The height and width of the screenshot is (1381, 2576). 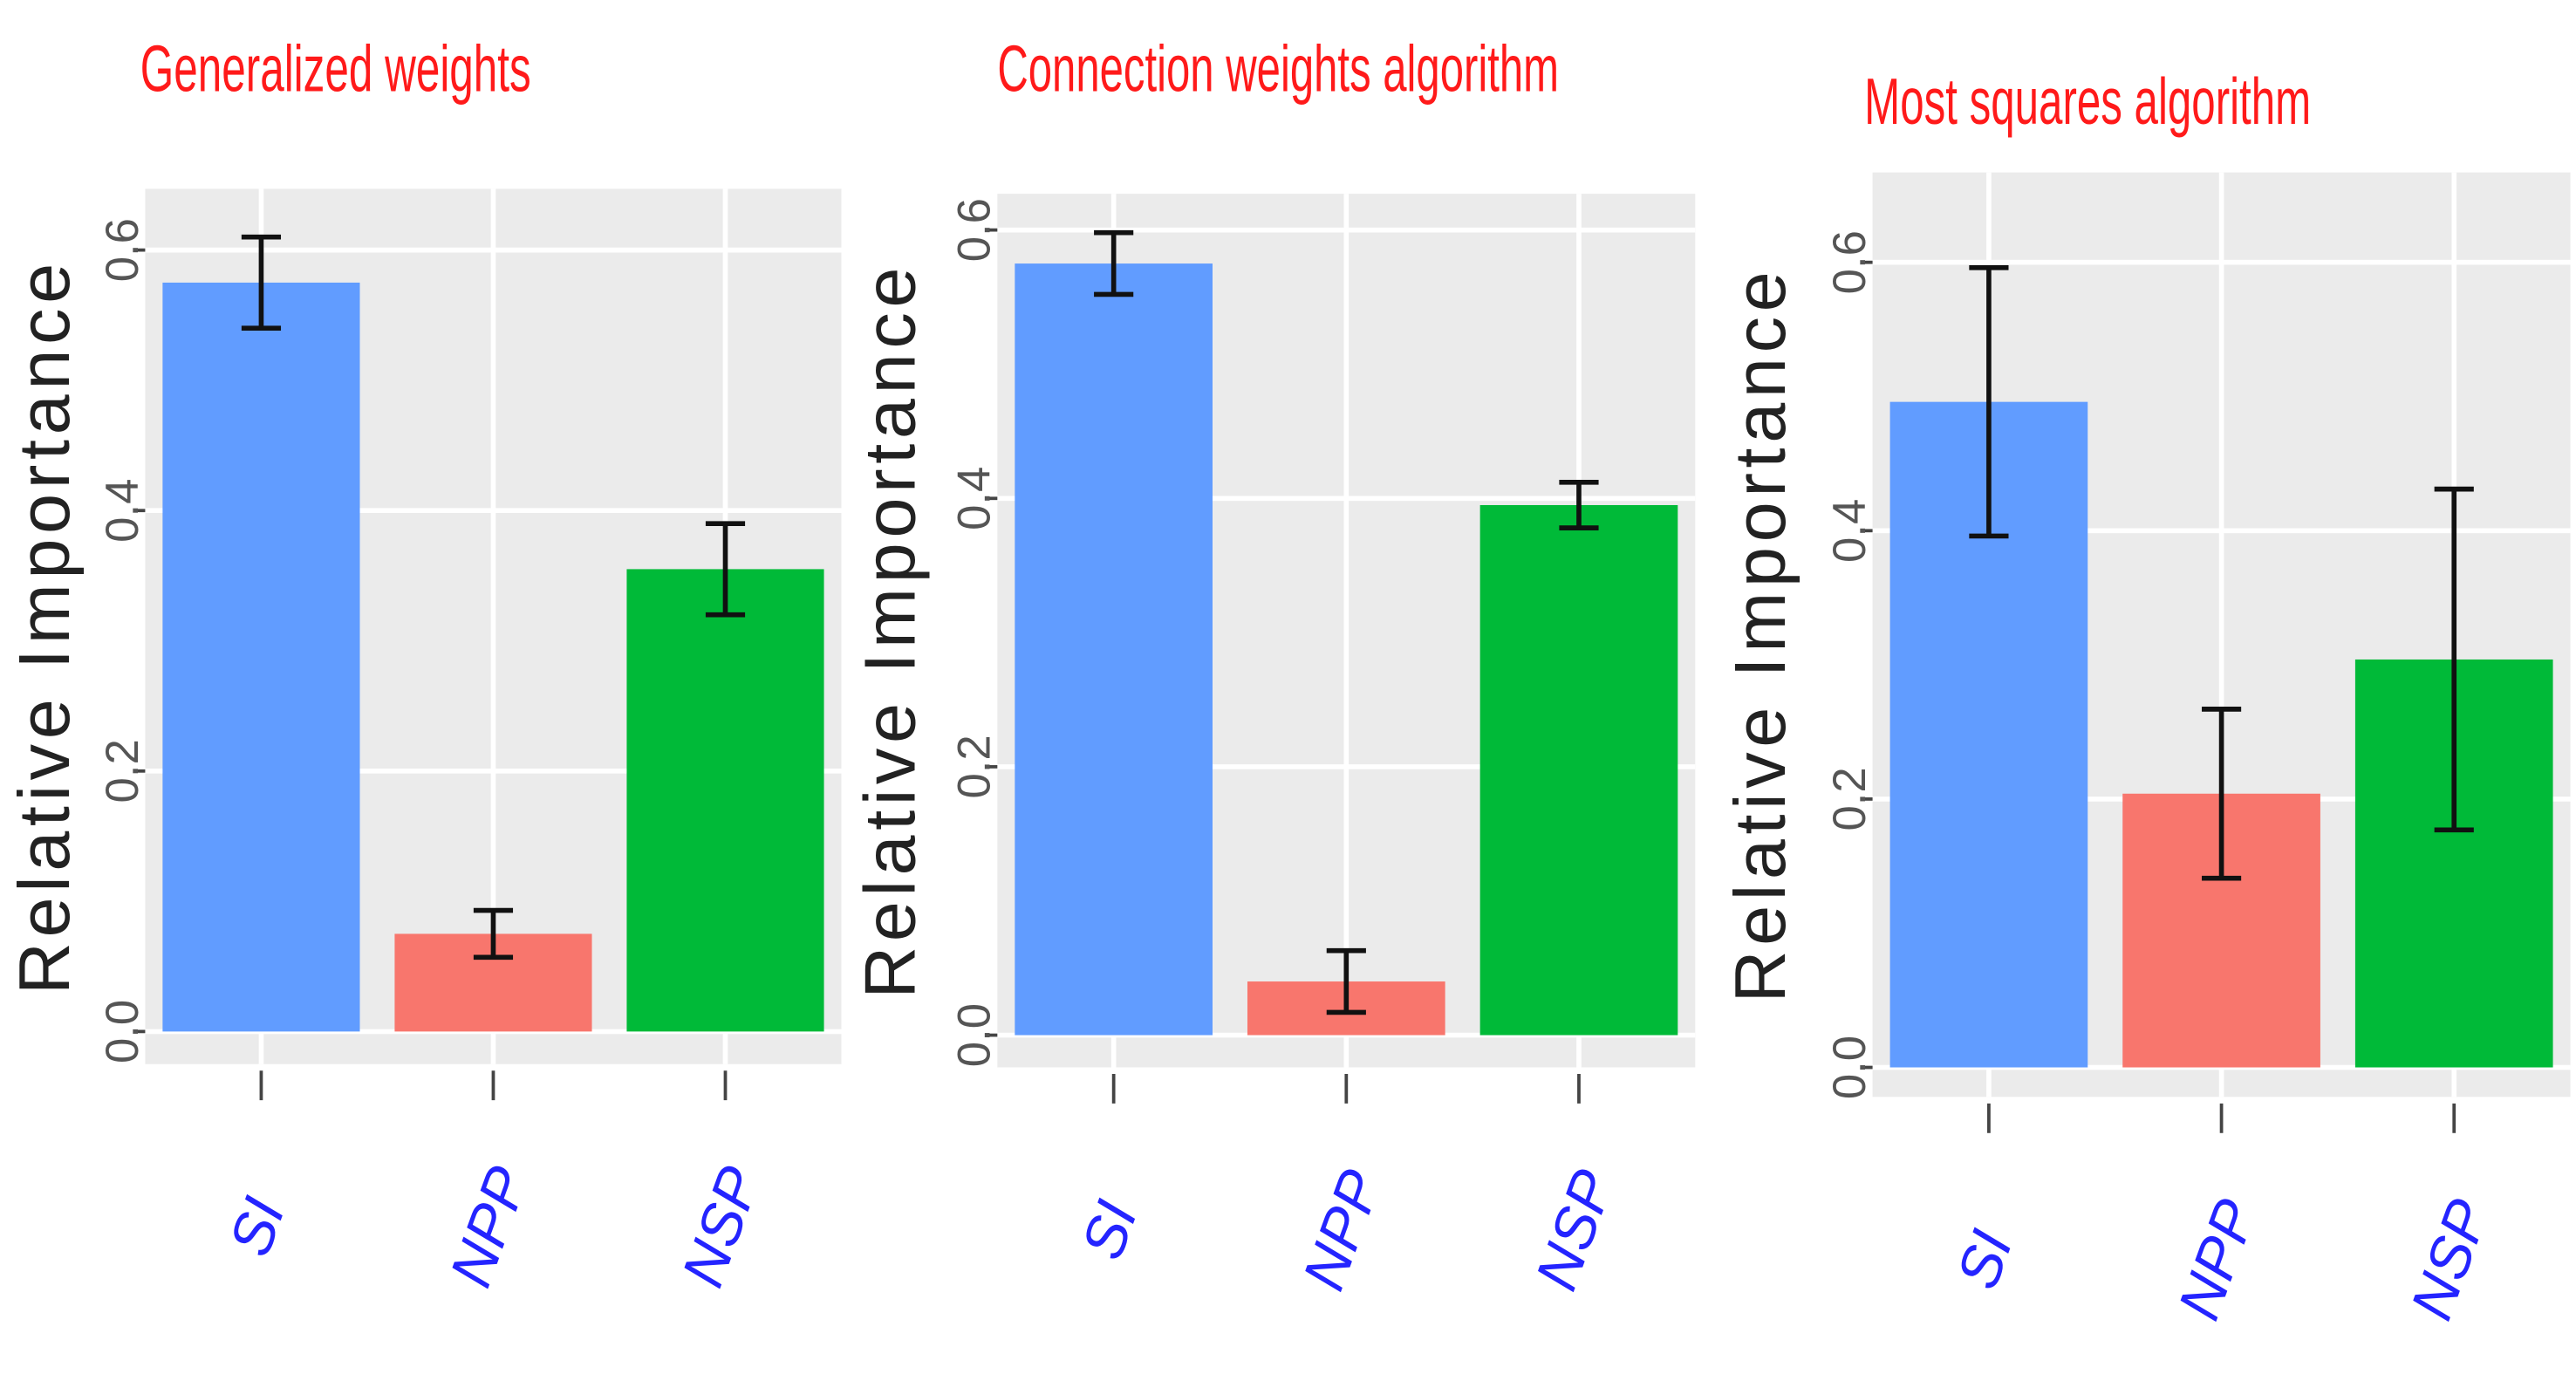 What do you see at coordinates (1278, 69) in the screenshot?
I see `chart-title: Connection weights algorithm` at bounding box center [1278, 69].